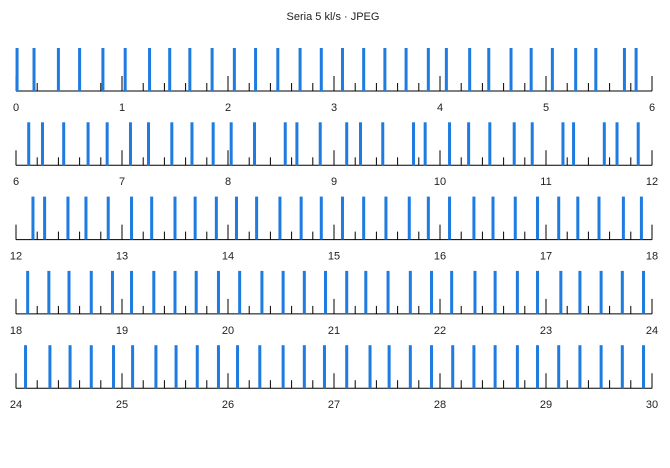  I want to click on x-tick-label: 12, so click(16, 257).